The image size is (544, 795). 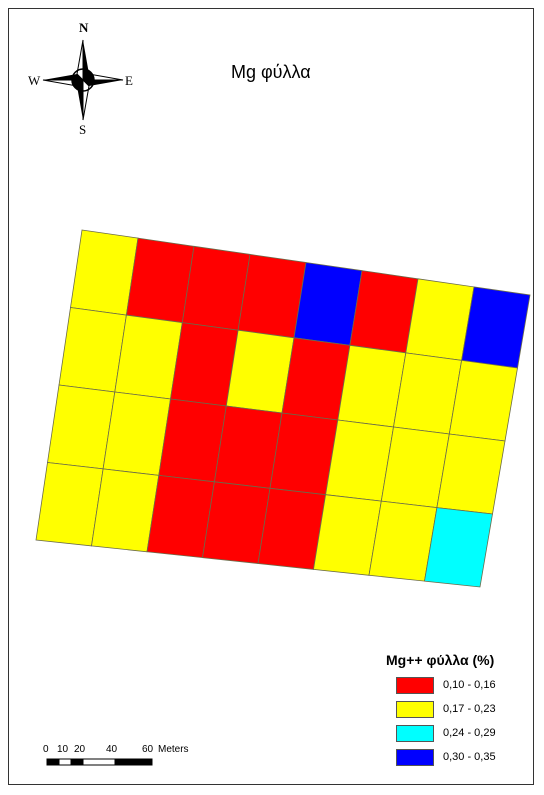 I want to click on scale-tick-label: 60, so click(x=148, y=749).